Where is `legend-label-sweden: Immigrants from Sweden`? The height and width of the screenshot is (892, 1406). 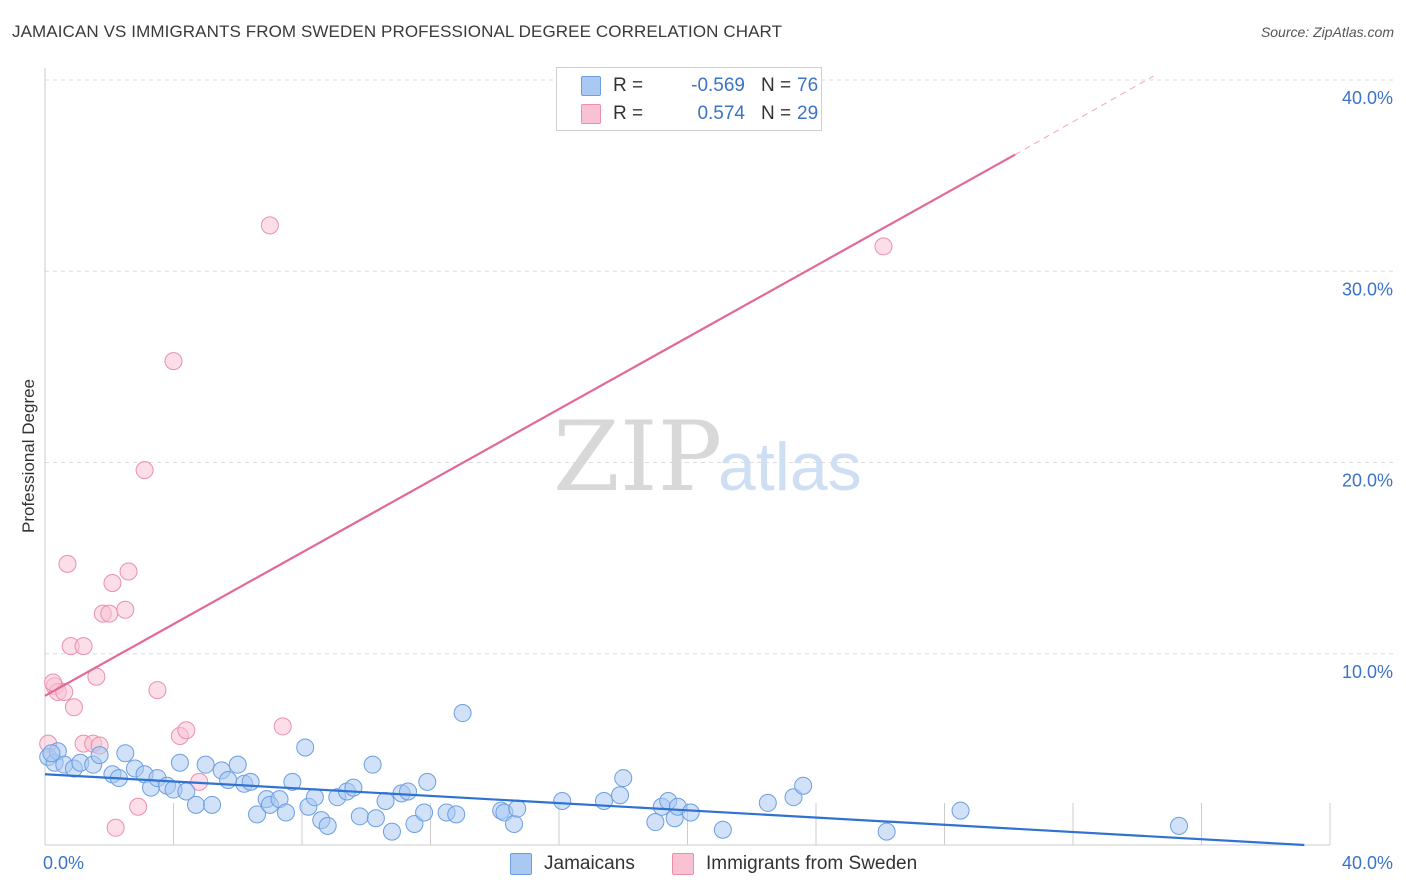
legend-label-sweden: Immigrants from Sweden is located at coordinates (812, 863).